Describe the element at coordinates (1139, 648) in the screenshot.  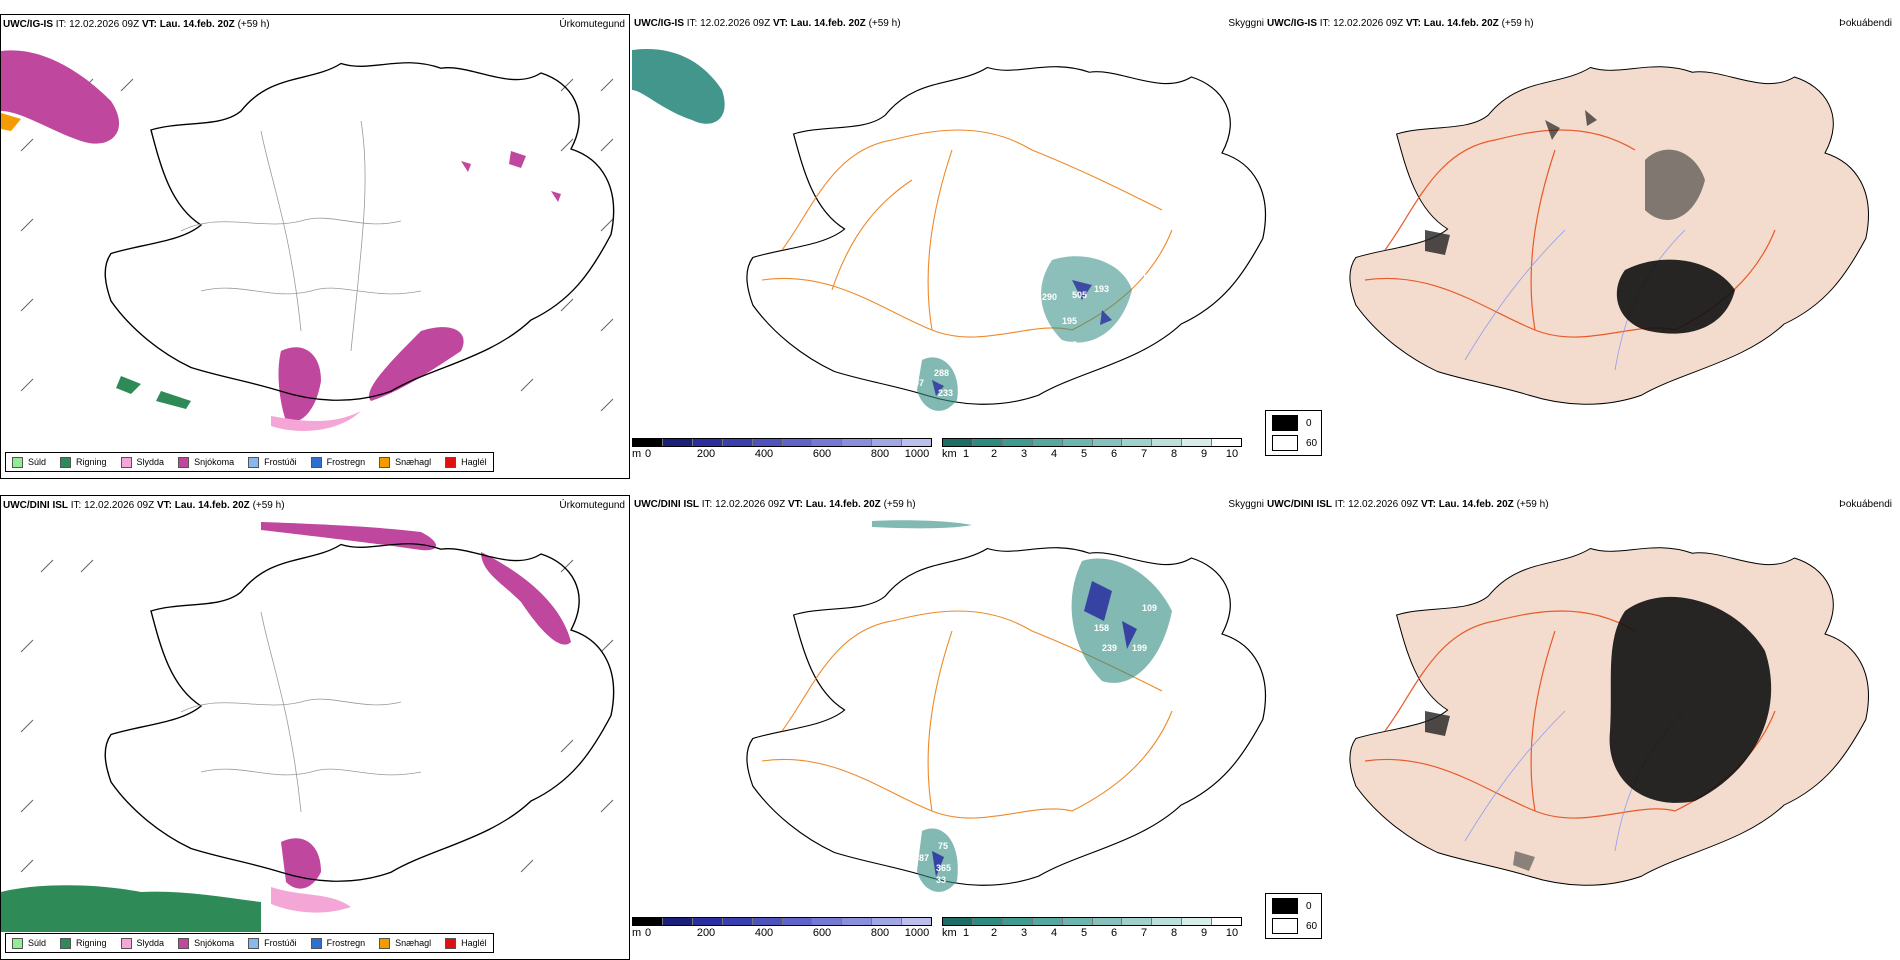
I see `ceiling-label: 199` at that location.